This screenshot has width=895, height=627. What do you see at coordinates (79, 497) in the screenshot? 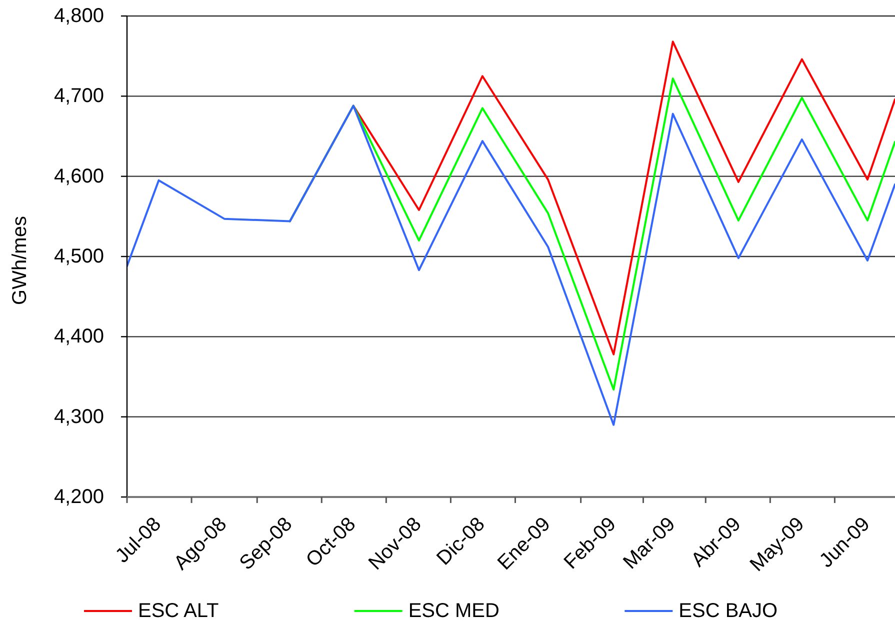
I see `y-tick-label: 4,200` at bounding box center [79, 497].